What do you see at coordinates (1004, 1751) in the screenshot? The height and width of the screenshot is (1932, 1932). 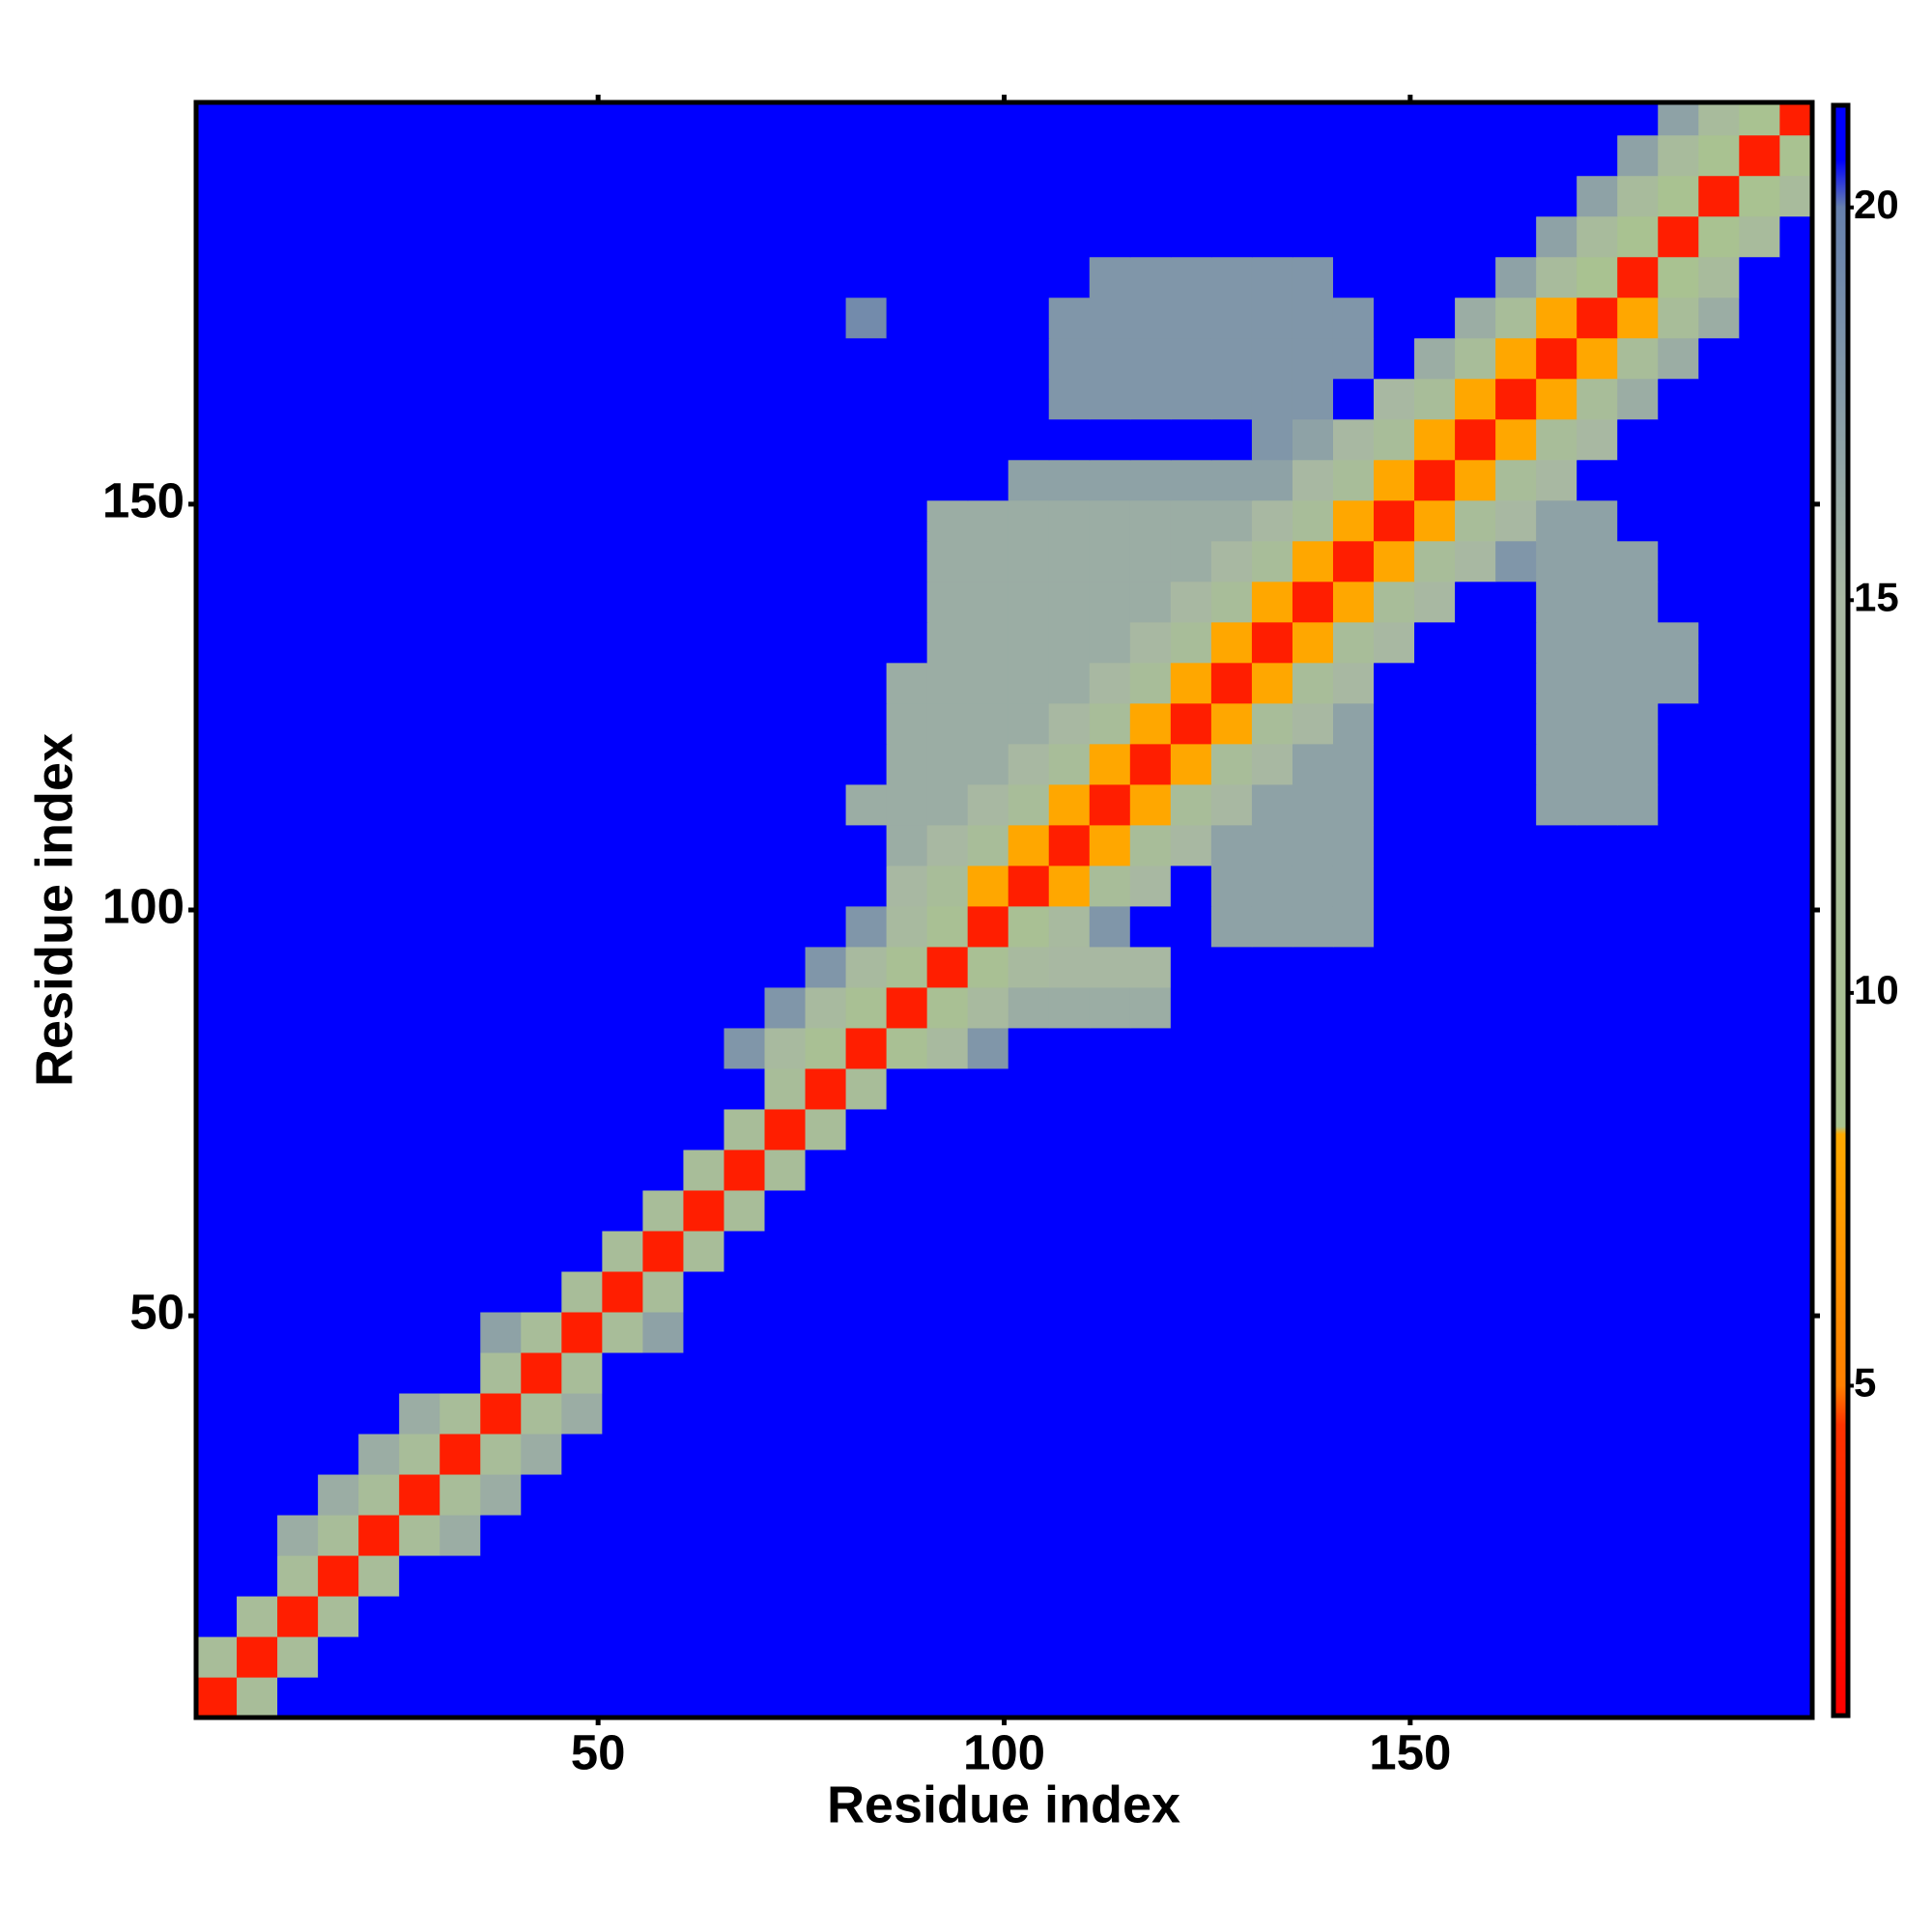 I see `x-tick-label: 100` at bounding box center [1004, 1751].